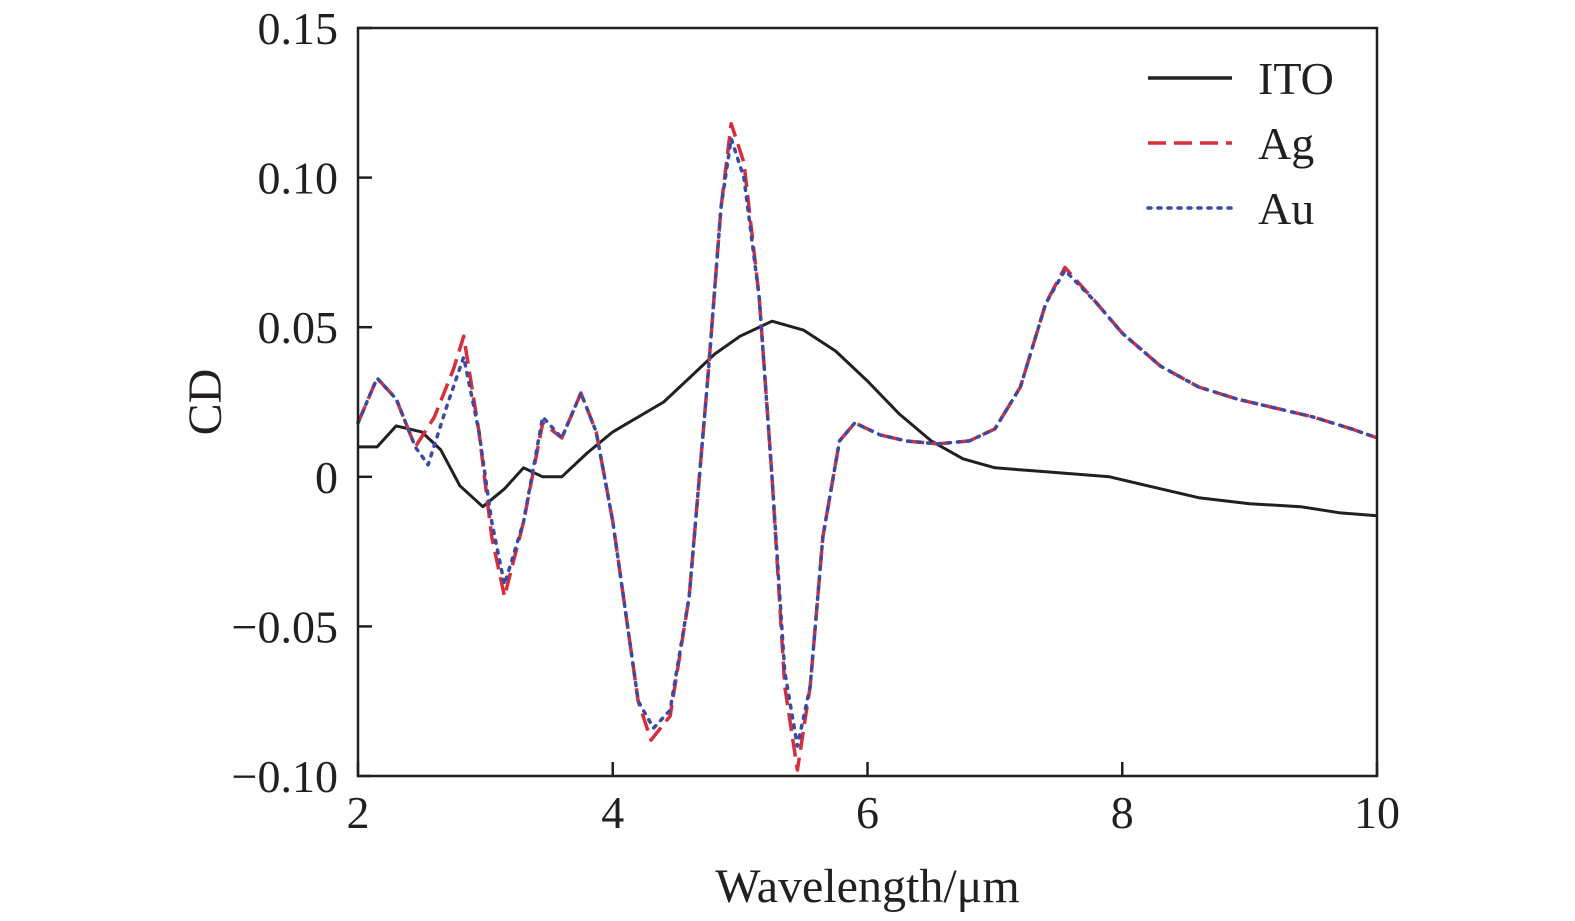  I want to click on x-tick-label: 10, so click(1377, 812).